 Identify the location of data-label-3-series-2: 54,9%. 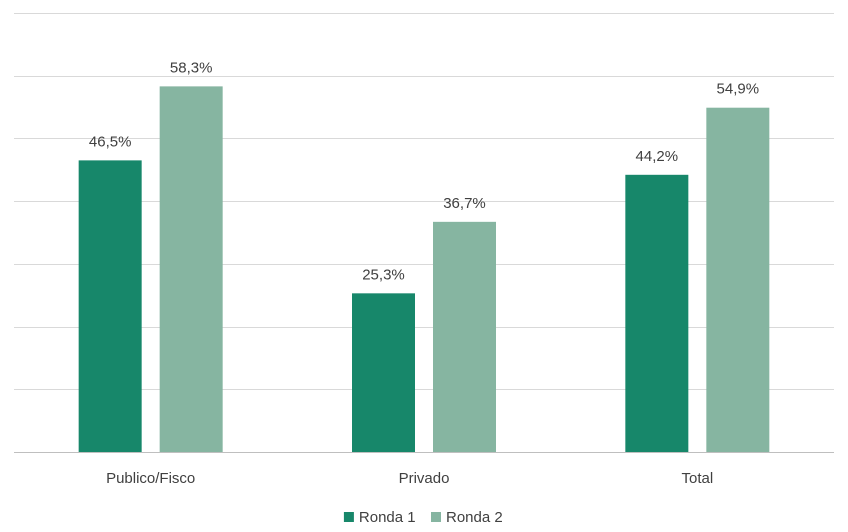
(738, 89).